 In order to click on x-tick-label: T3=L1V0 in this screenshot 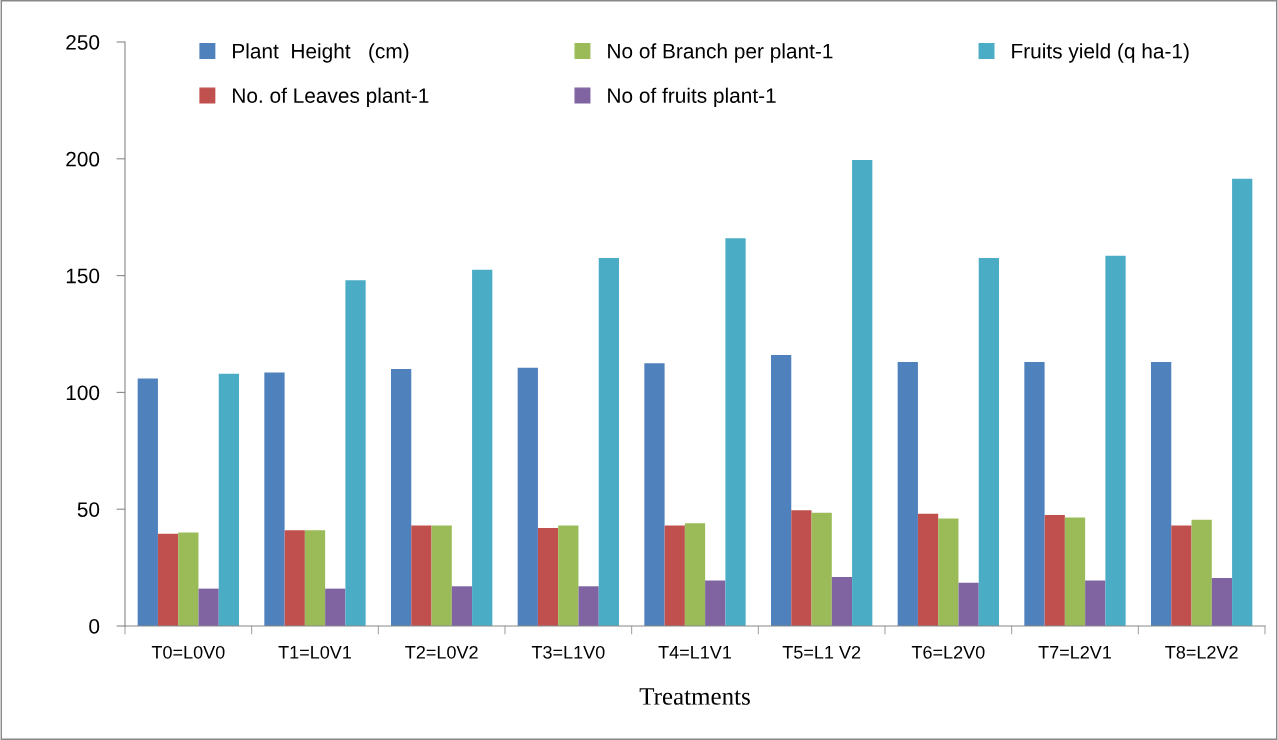, I will do `click(568, 652)`.